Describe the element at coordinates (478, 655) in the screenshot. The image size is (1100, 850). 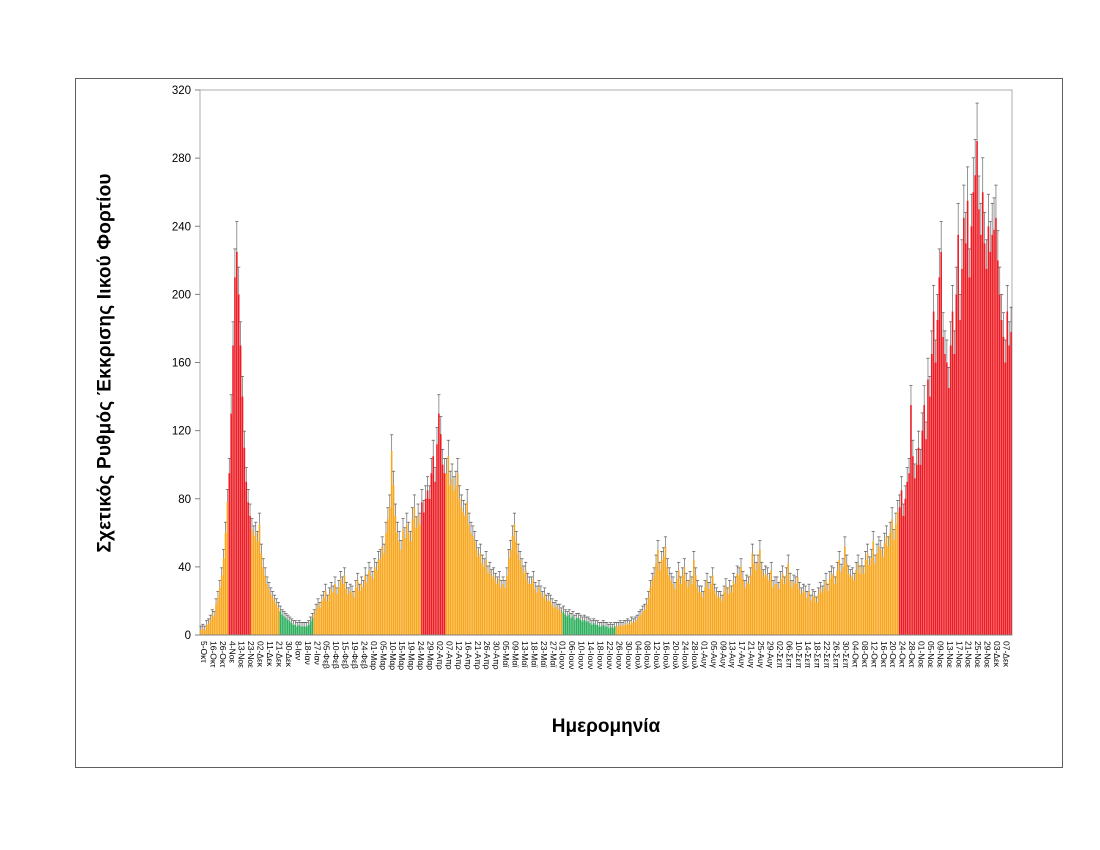
I see `x-tick-label: 21-Απρ` at that location.